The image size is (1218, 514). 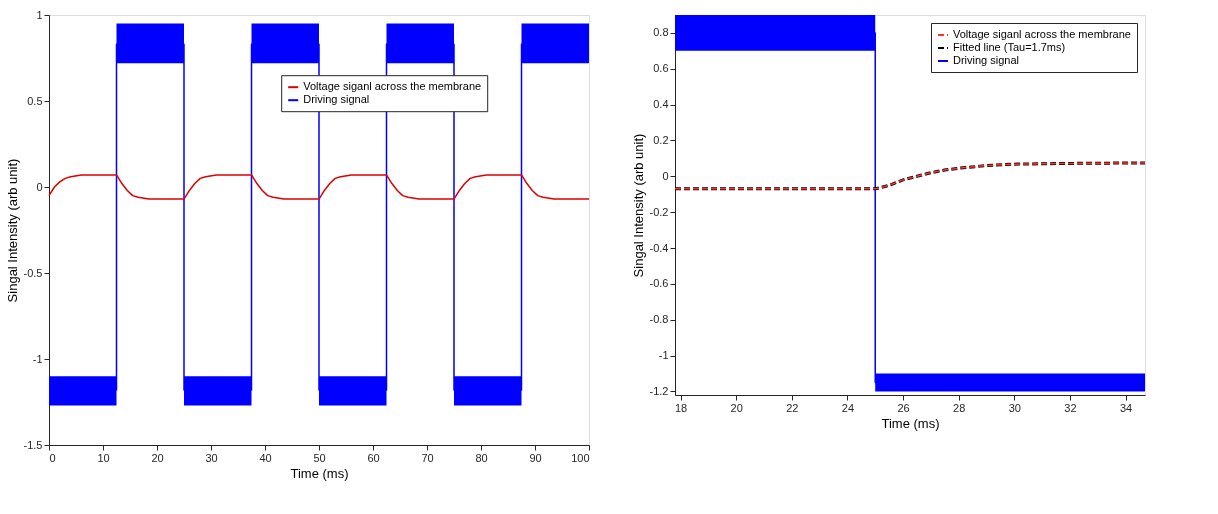 I want to click on y-tick-label: 0.2, so click(x=661, y=139).